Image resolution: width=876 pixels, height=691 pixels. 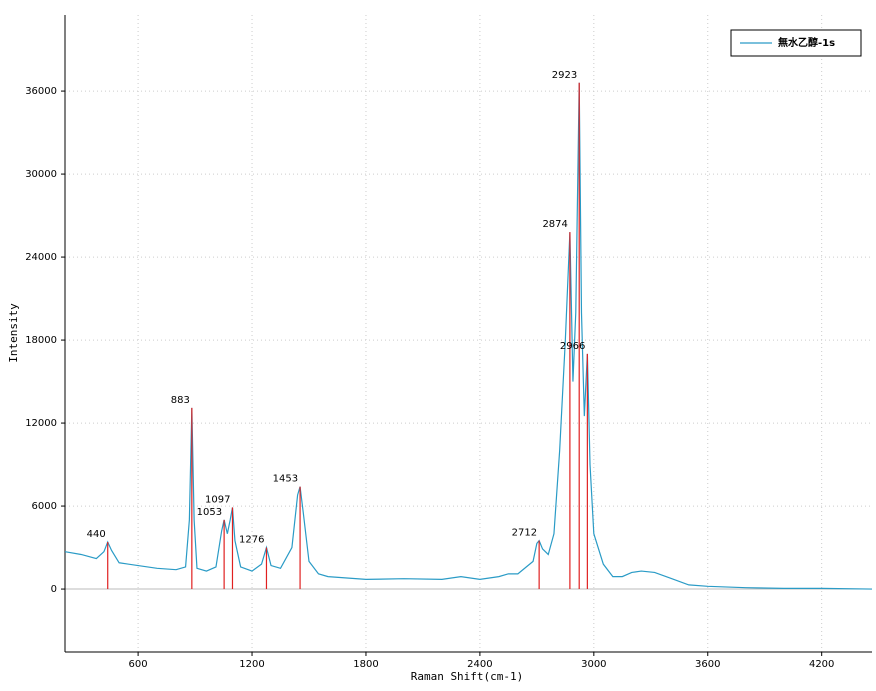 What do you see at coordinates (138, 664) in the screenshot?
I see `x-tick-label: 600` at bounding box center [138, 664].